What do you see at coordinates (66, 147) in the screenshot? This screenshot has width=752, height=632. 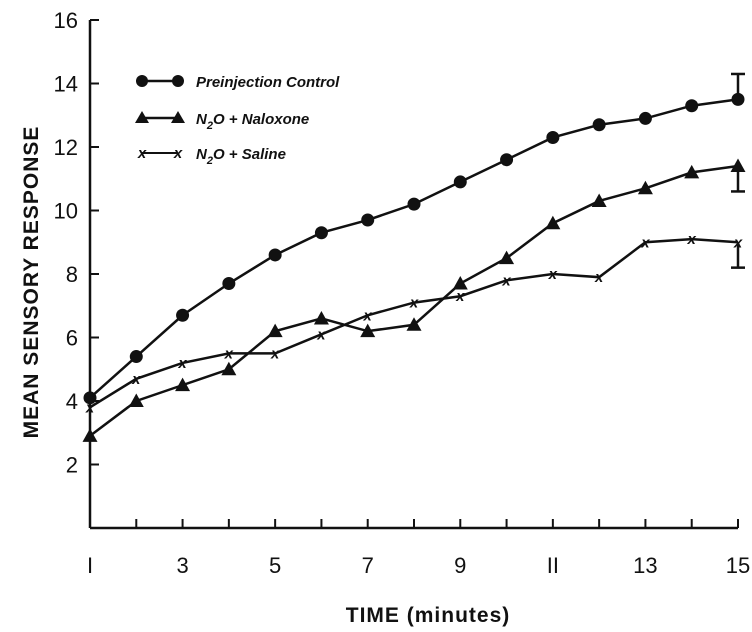 I see `y-tick-label: 12` at bounding box center [66, 147].